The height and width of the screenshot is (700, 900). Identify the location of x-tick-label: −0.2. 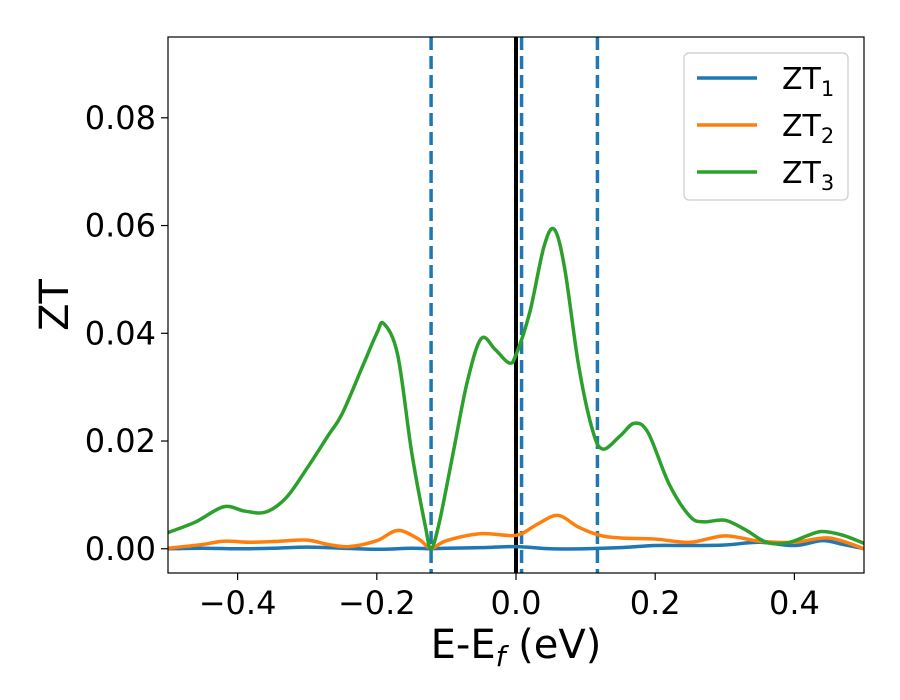
(377, 603).